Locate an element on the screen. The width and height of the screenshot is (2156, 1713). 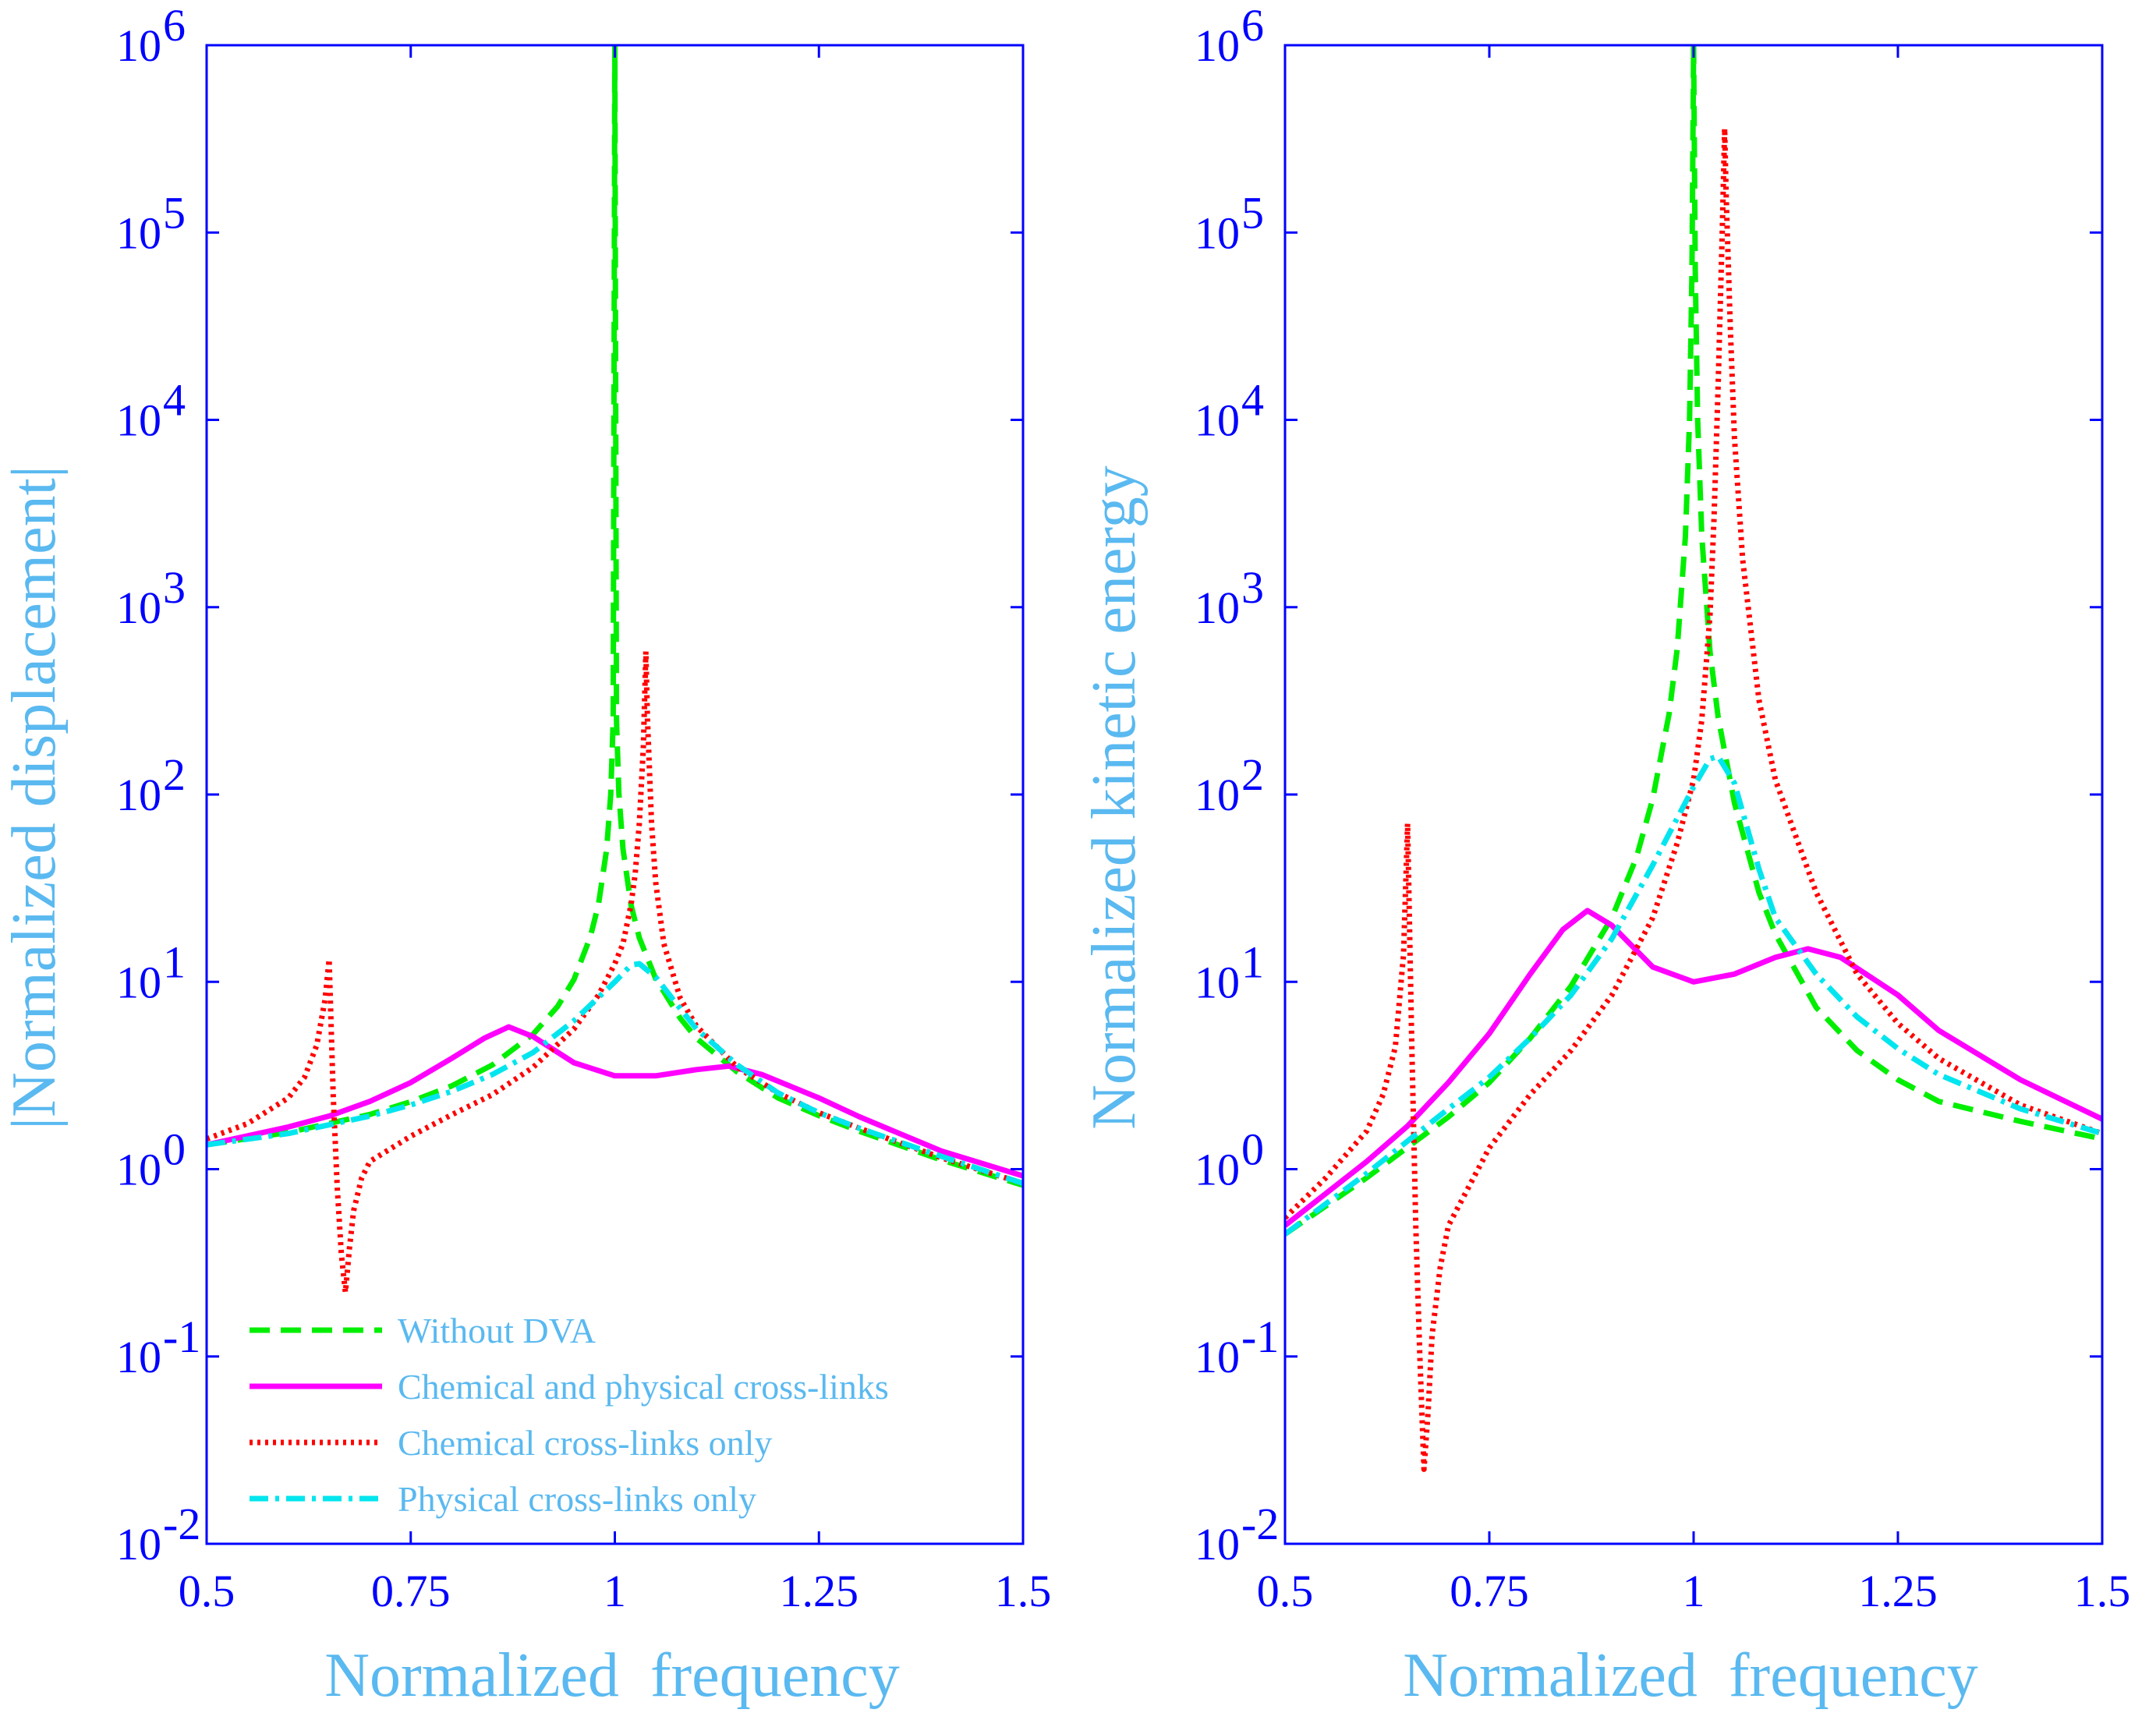
right-y-tick-exponent: 4 is located at coordinates (1253, 401).